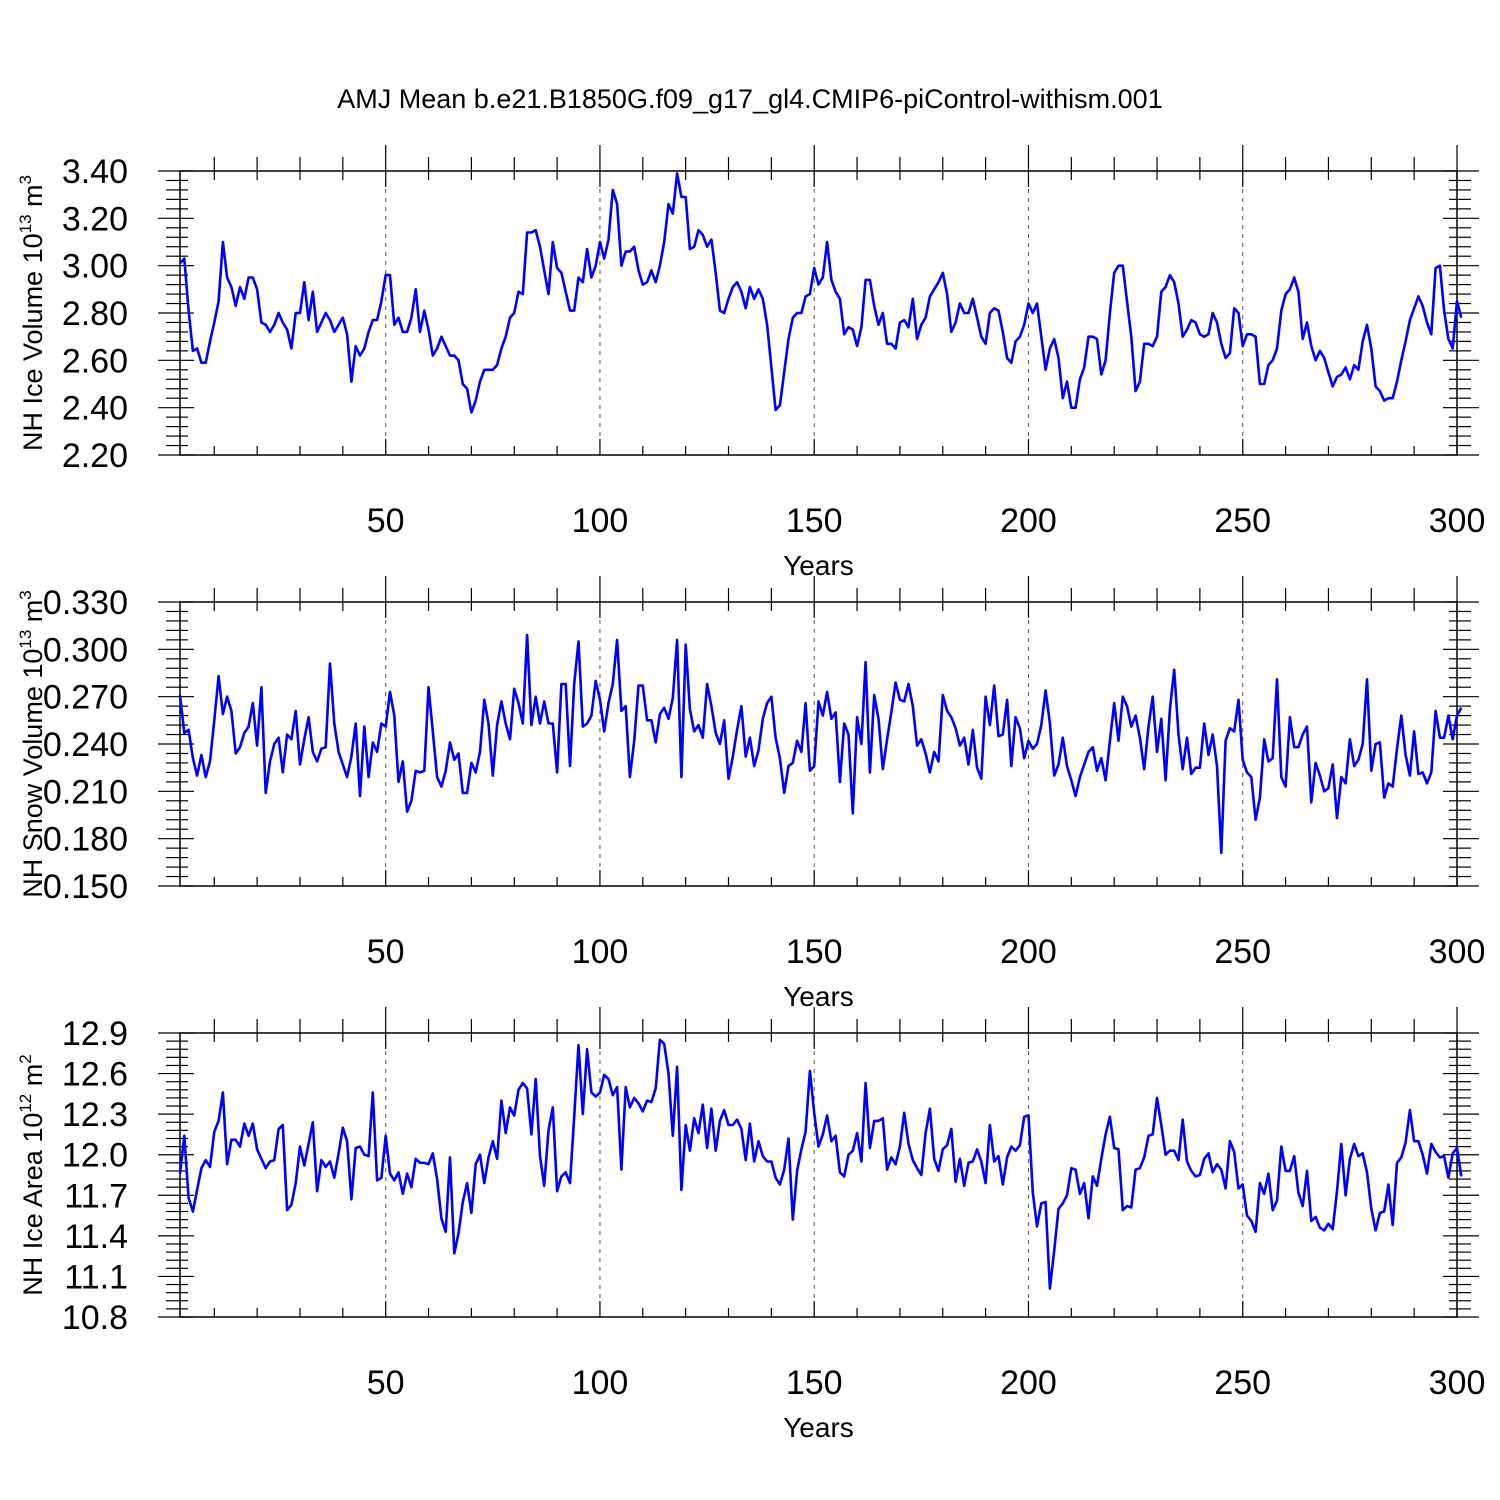 This screenshot has width=1500, height=1500. I want to click on panel-ice-area-xtick-label: 250, so click(1242, 1383).